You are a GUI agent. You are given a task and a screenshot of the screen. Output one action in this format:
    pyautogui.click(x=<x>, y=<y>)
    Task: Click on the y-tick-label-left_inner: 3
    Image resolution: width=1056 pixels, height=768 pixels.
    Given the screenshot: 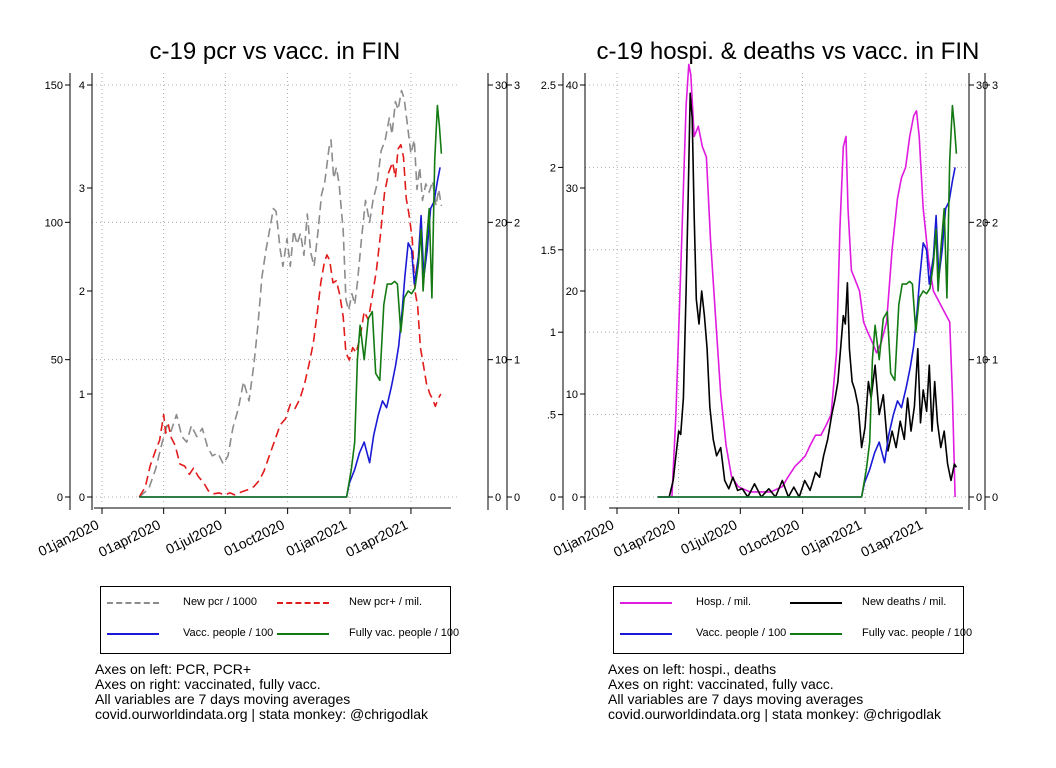 What is the action you would take?
    pyautogui.click(x=82, y=189)
    